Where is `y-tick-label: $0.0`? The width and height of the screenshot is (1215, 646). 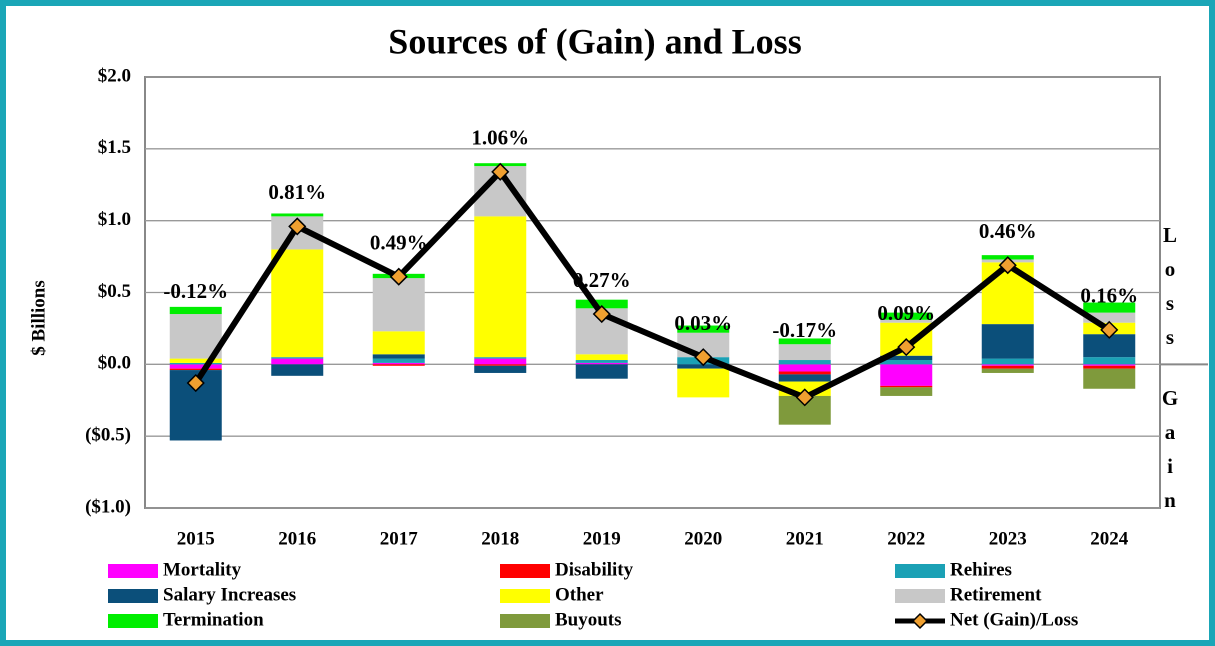
y-tick-label: $0.0 is located at coordinates (114, 363).